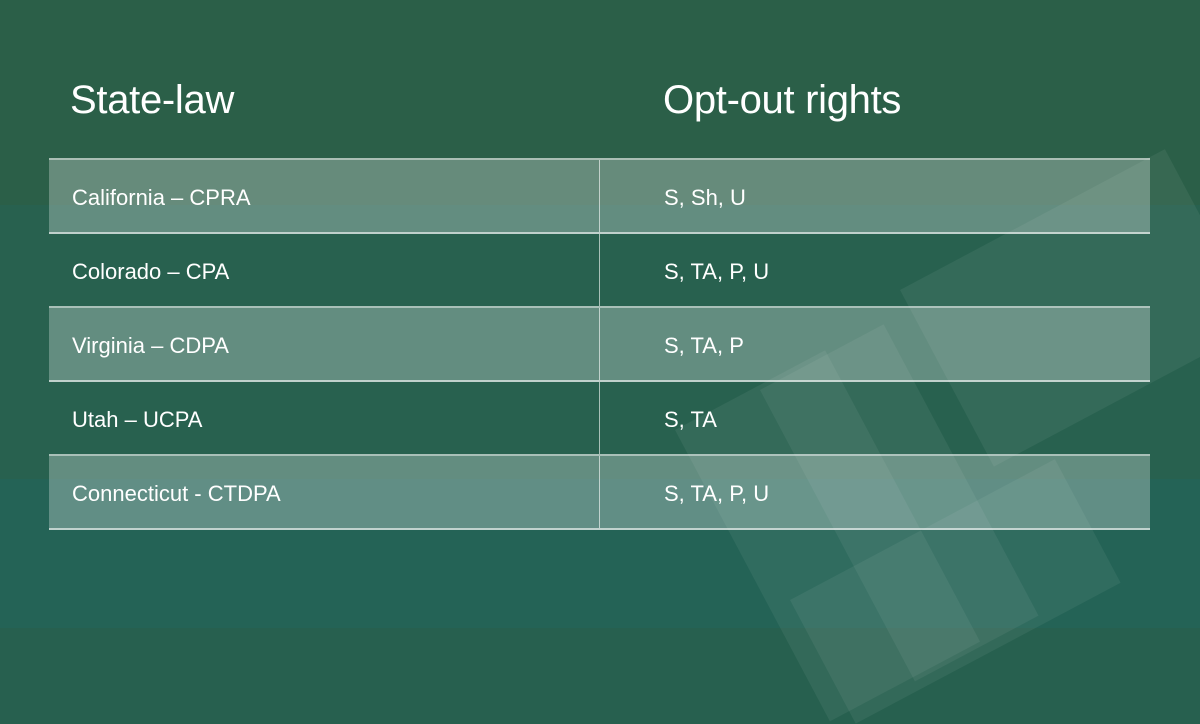 This screenshot has height=724, width=1200. What do you see at coordinates (152, 100) in the screenshot?
I see `column-header-state-law: State-law` at bounding box center [152, 100].